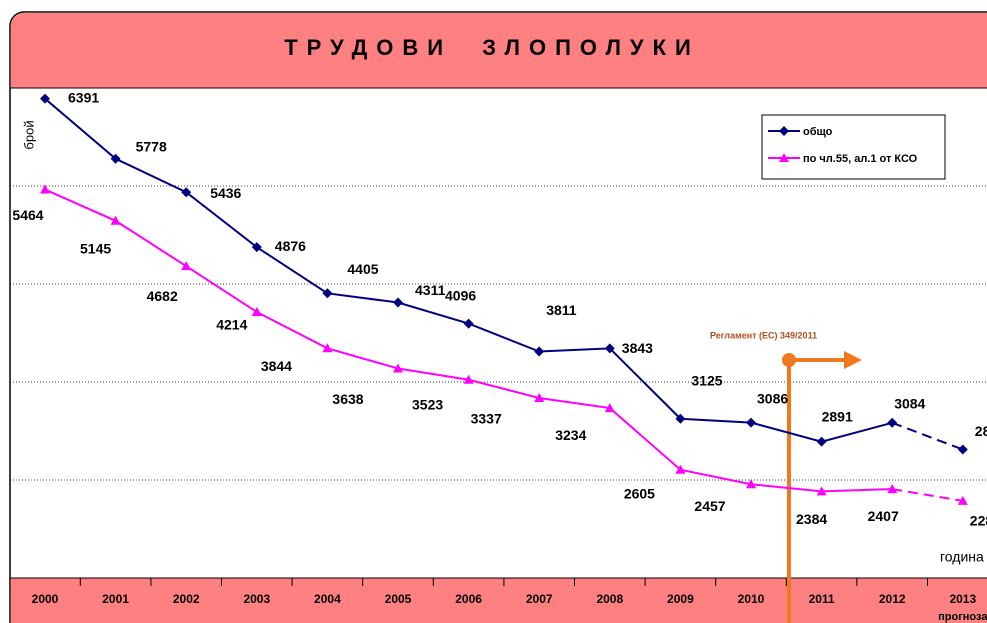 This screenshot has width=987, height=623. Describe the element at coordinates (231, 325) in the screenshot. I see `data-label: 4214` at that location.